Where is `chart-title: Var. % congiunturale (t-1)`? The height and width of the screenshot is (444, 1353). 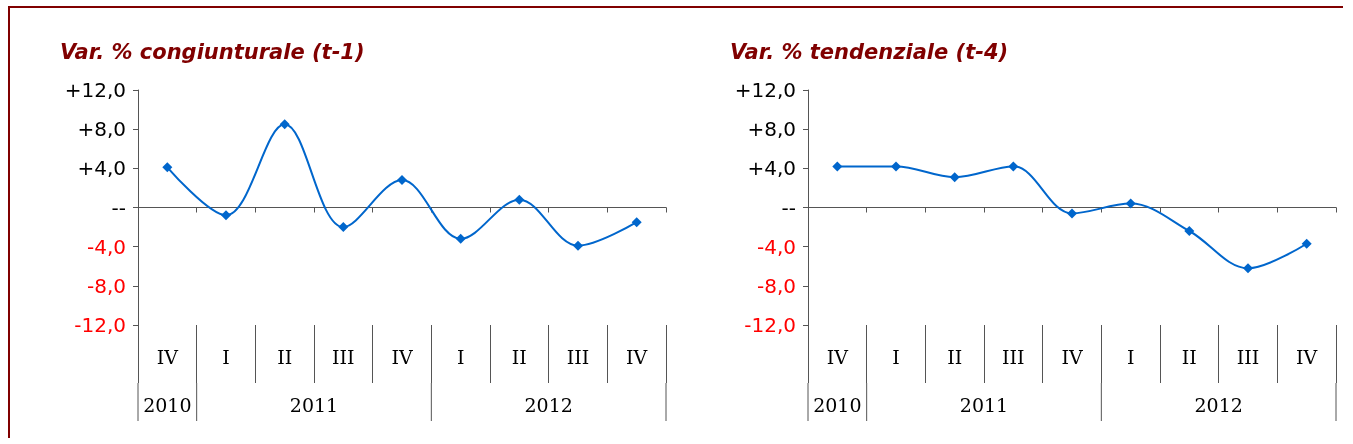 chart-title: Var. % congiunturale (t-1) is located at coordinates (212, 51).